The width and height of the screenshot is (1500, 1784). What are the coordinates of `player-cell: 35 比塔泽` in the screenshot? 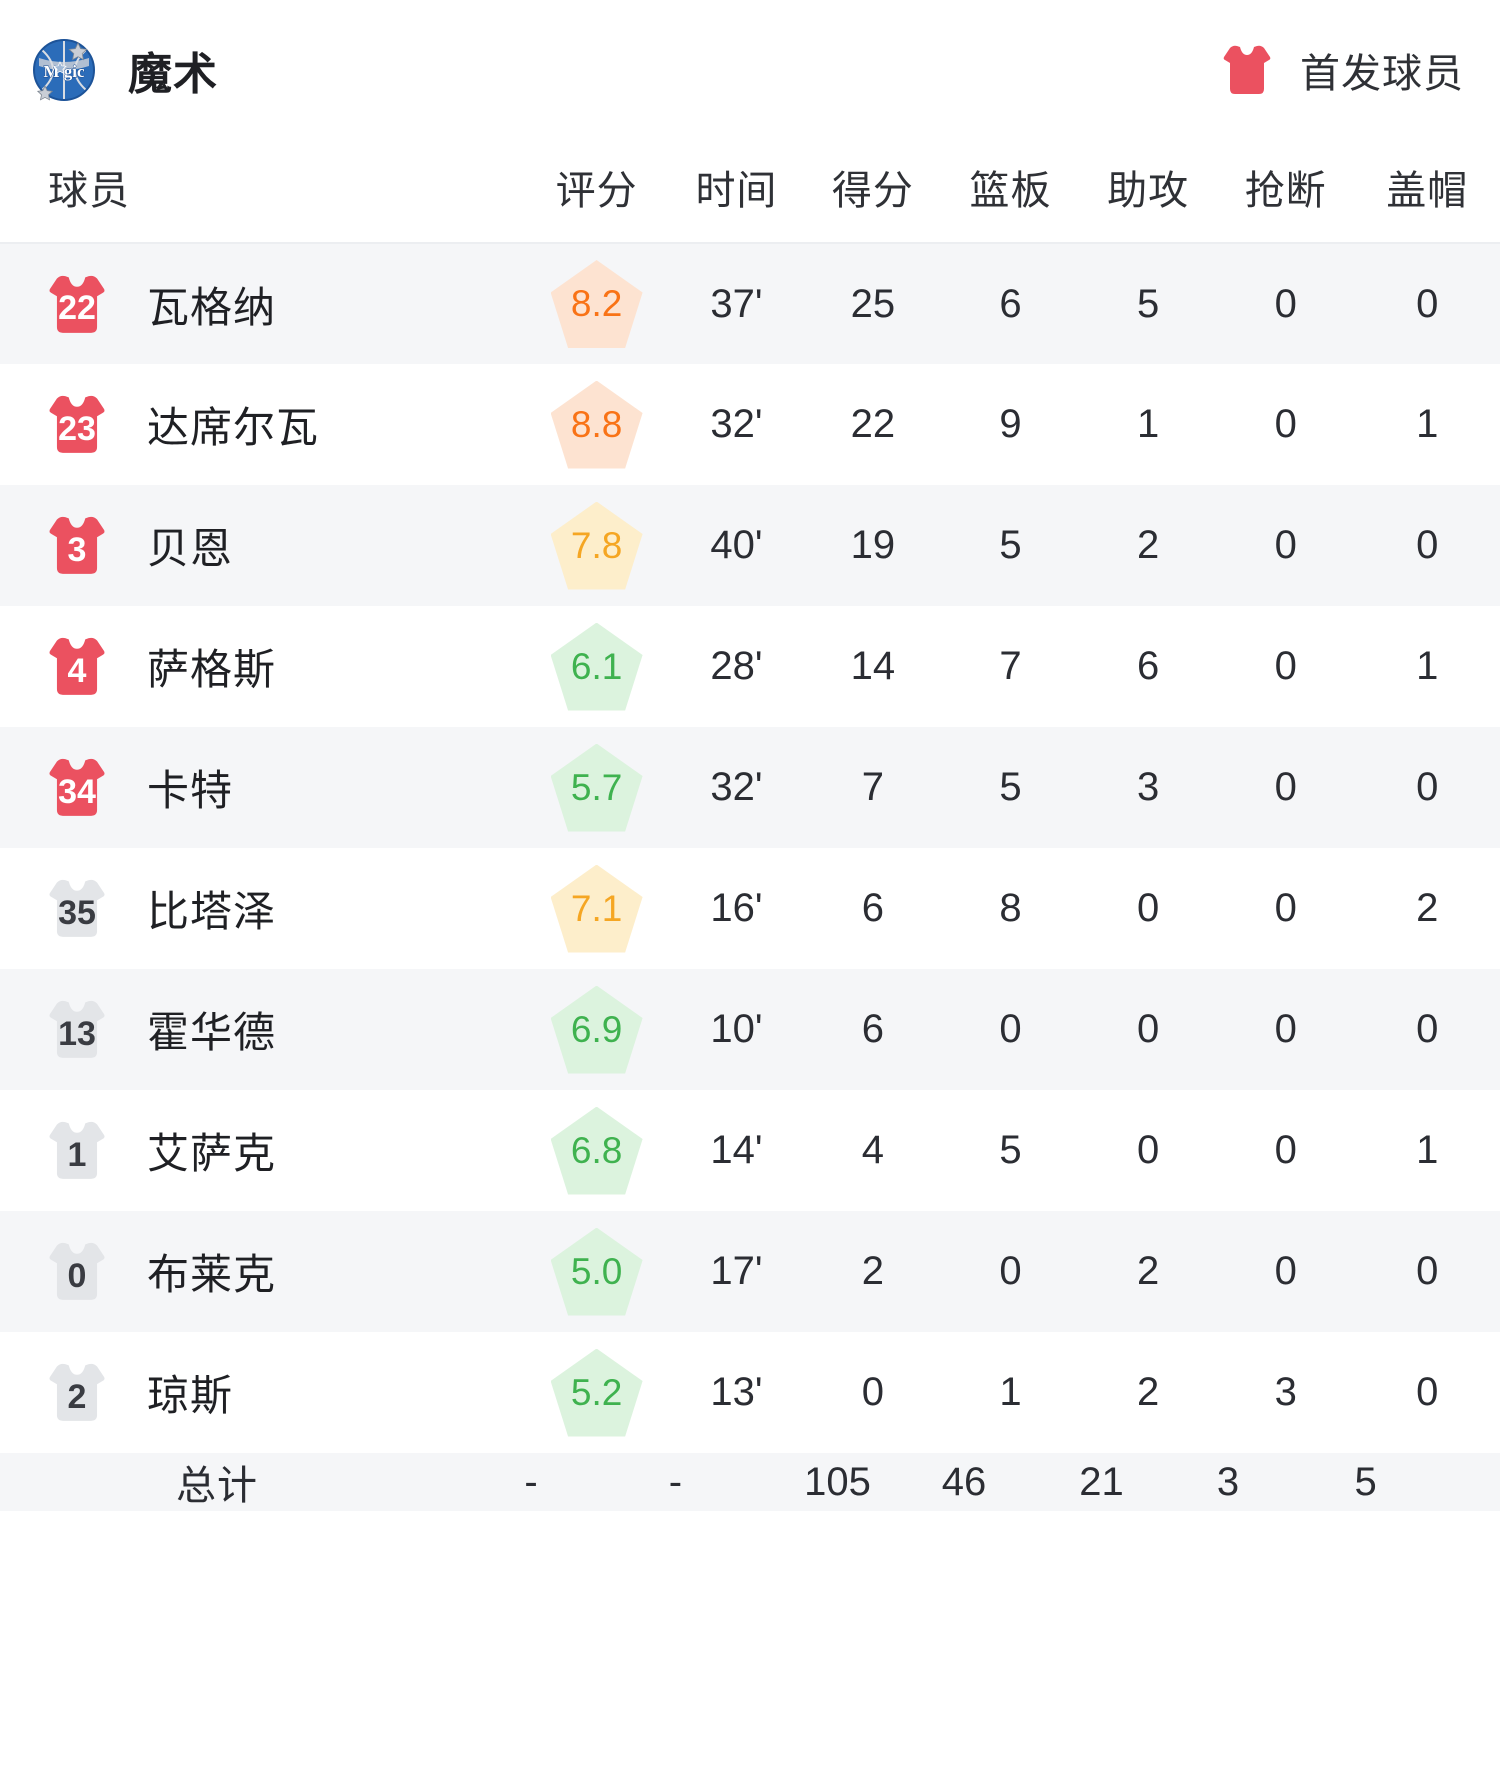 It's located at (262, 908).